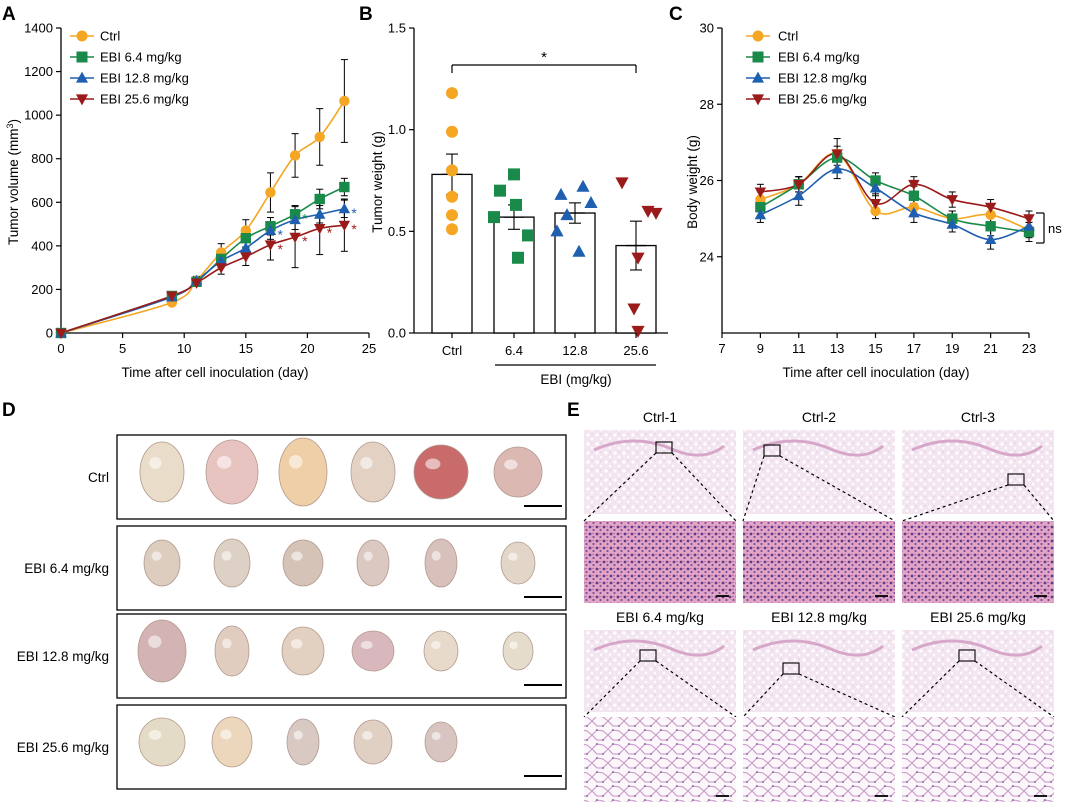 This screenshot has width=1065, height=802. What do you see at coordinates (184, 348) in the screenshot?
I see `x-tick-label: 10` at bounding box center [184, 348].